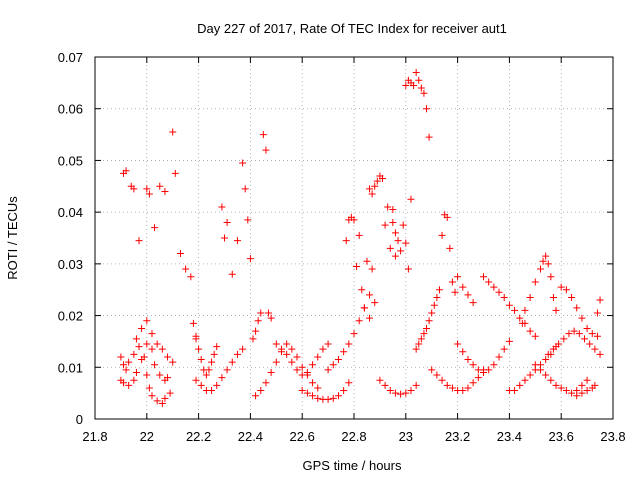 The image size is (640, 480). Describe the element at coordinates (12, 238) in the screenshot. I see `y-axis-label: ROTI / TECUs` at that location.